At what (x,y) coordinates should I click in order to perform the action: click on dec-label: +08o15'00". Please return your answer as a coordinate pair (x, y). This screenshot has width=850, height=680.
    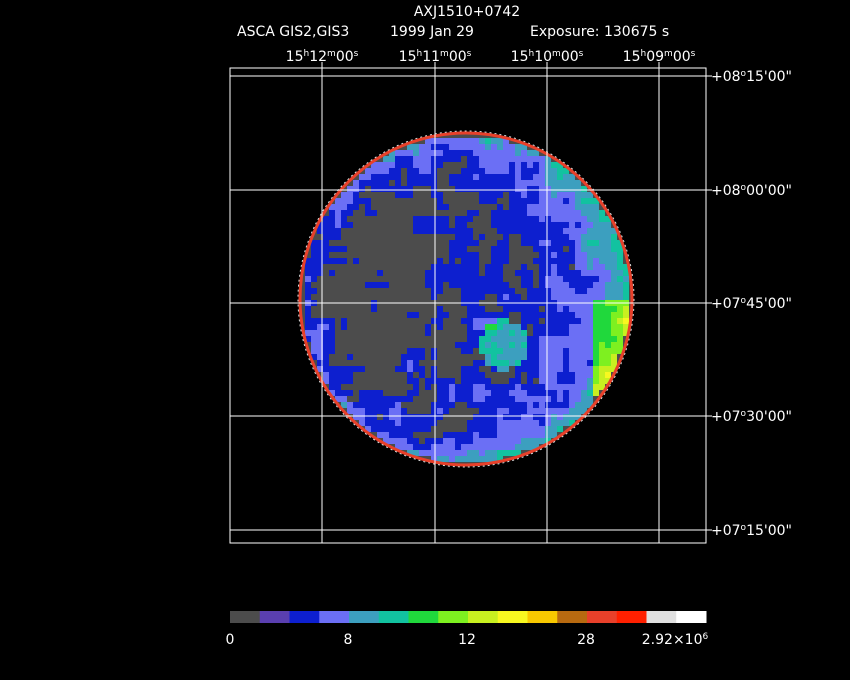
    Looking at the image, I should click on (751, 77).